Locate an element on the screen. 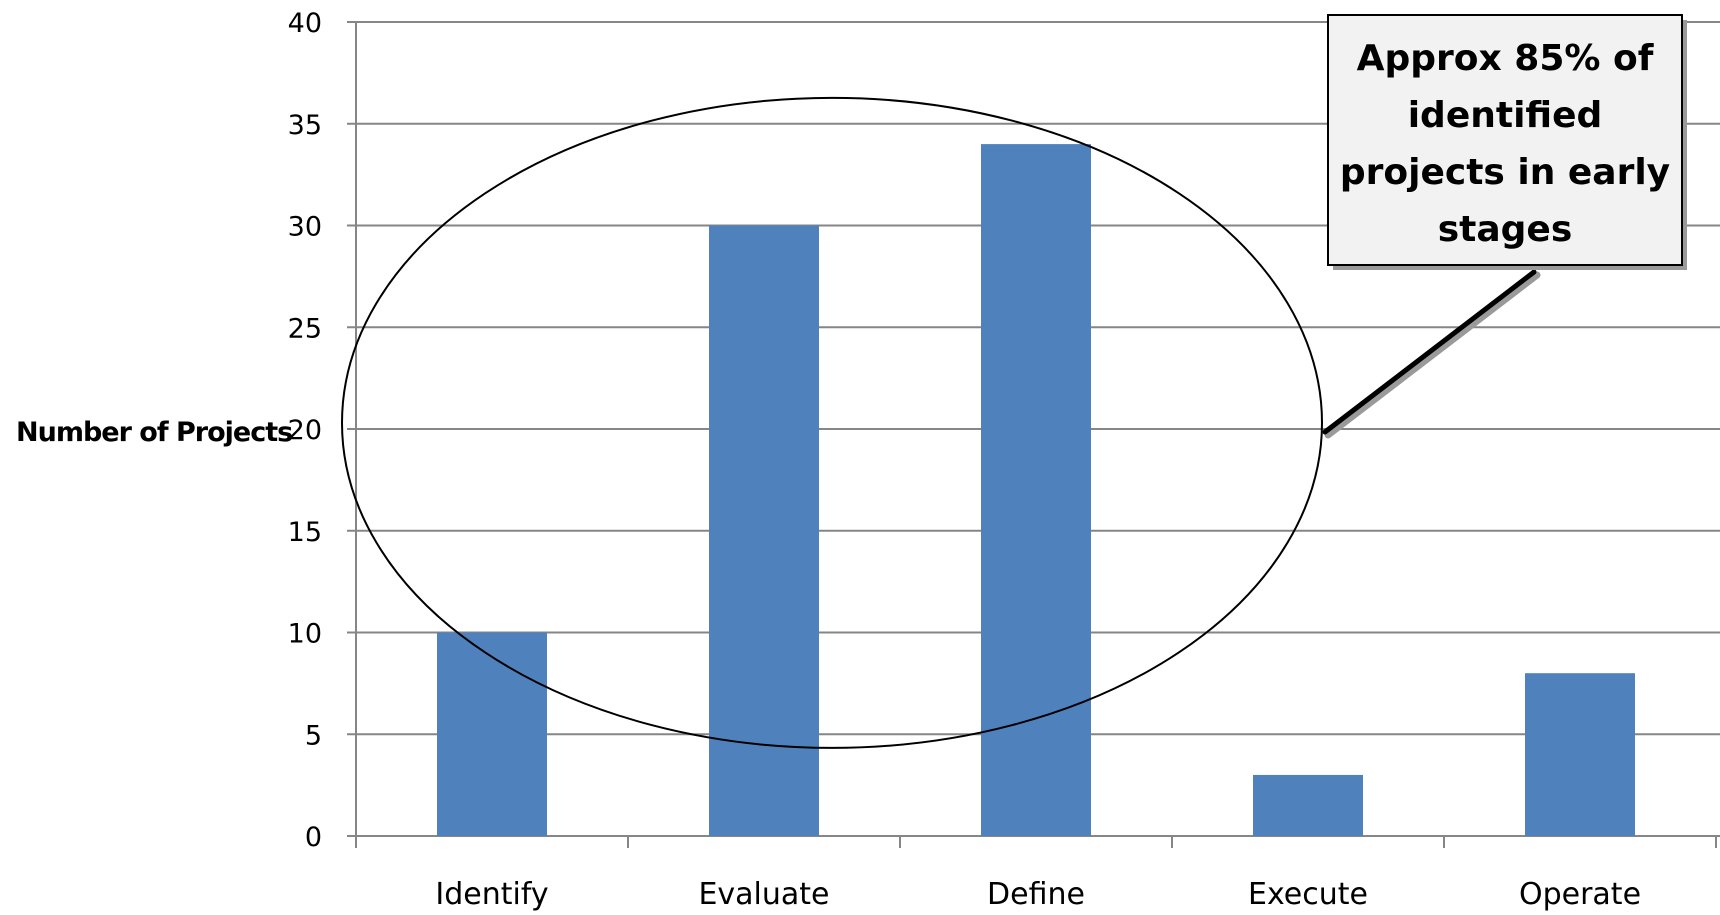  y-tick-label: 35 is located at coordinates (305, 125).